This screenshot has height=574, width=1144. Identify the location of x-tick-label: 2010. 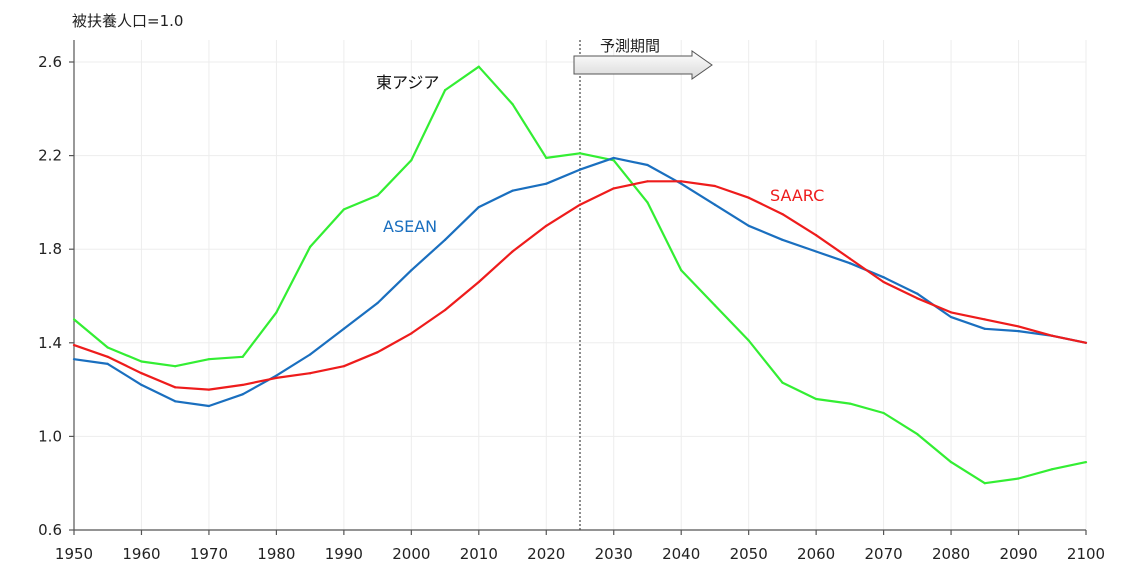
(479, 554).